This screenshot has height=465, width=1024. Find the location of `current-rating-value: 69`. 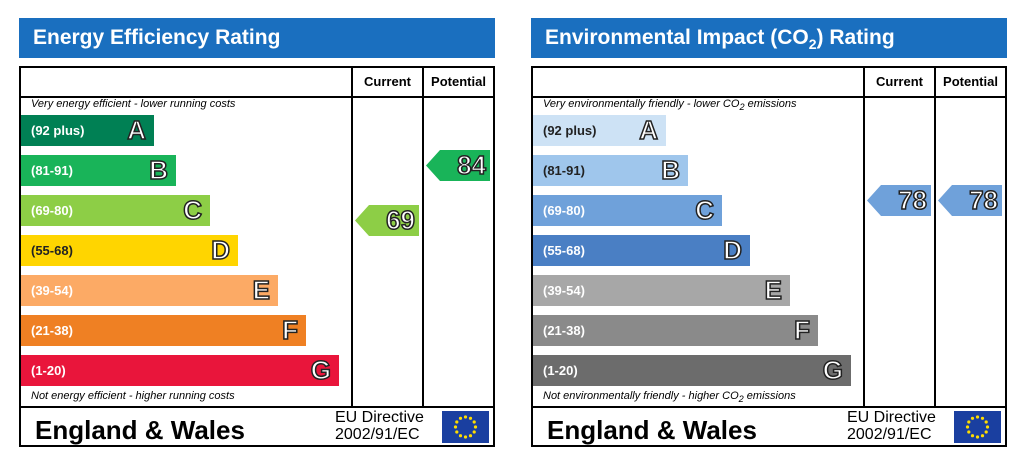

current-rating-value: 69 is located at coordinates (400, 220).